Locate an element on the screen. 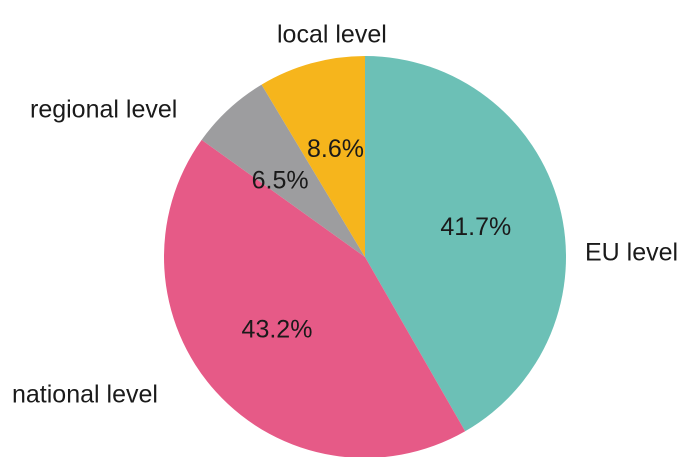  pie-slice-local-level is located at coordinates (313, 156).